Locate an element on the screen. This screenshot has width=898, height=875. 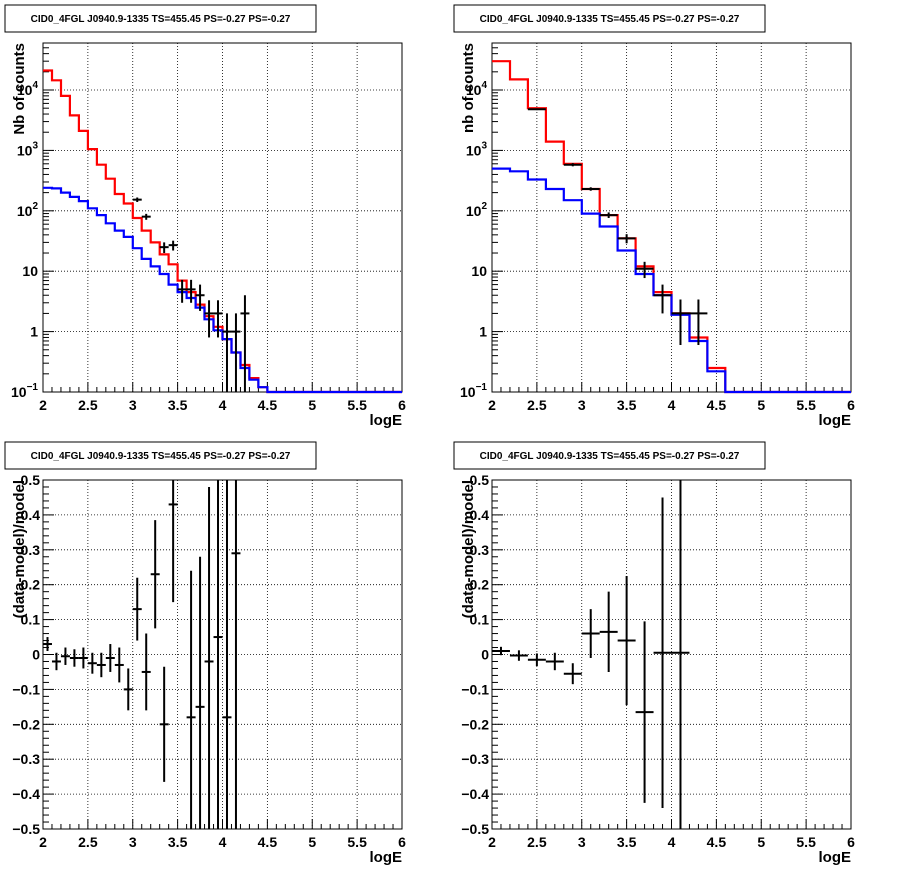
y-axis-label: nb of counts is located at coordinates (468, 88).